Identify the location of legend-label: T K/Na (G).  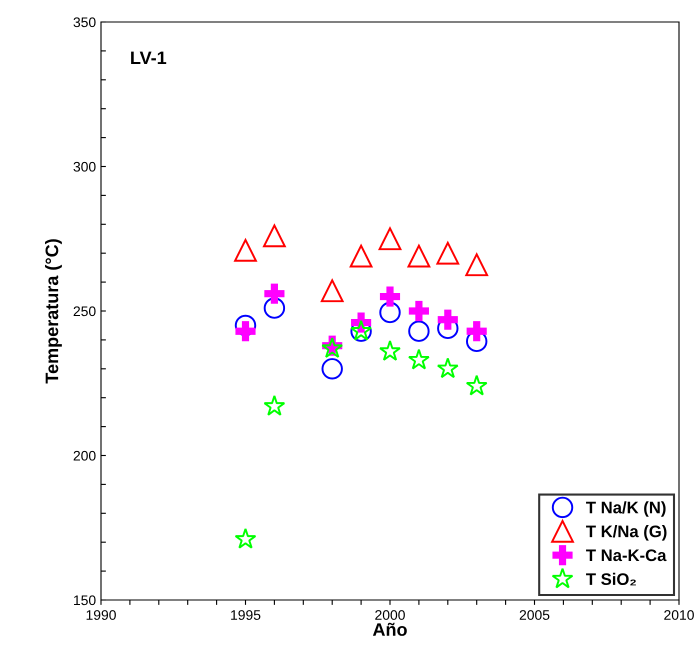
(626, 533).